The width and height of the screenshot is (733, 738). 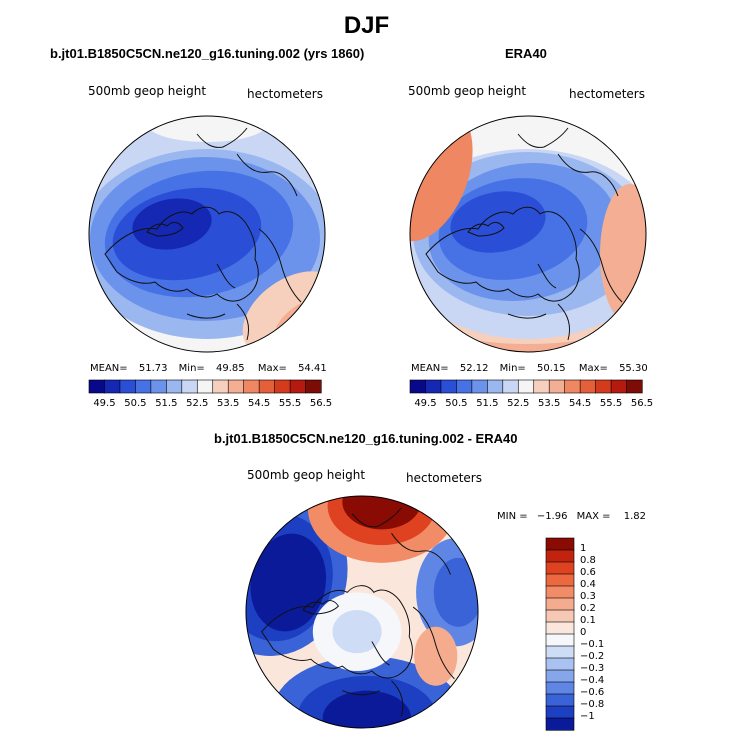 I want to click on map-left, so click(x=207, y=234).